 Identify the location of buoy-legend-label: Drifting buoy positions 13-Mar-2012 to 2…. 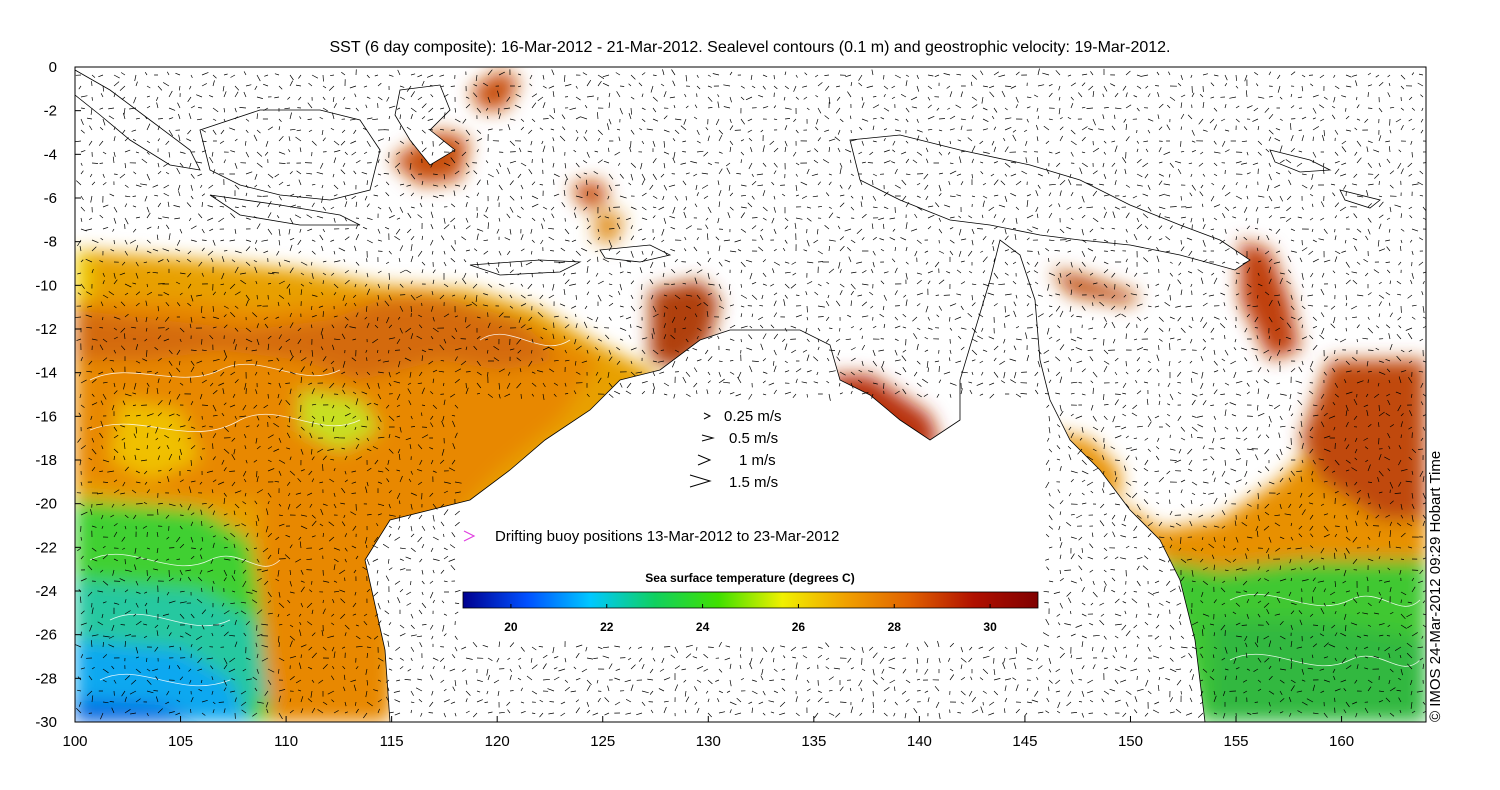
(667, 536).